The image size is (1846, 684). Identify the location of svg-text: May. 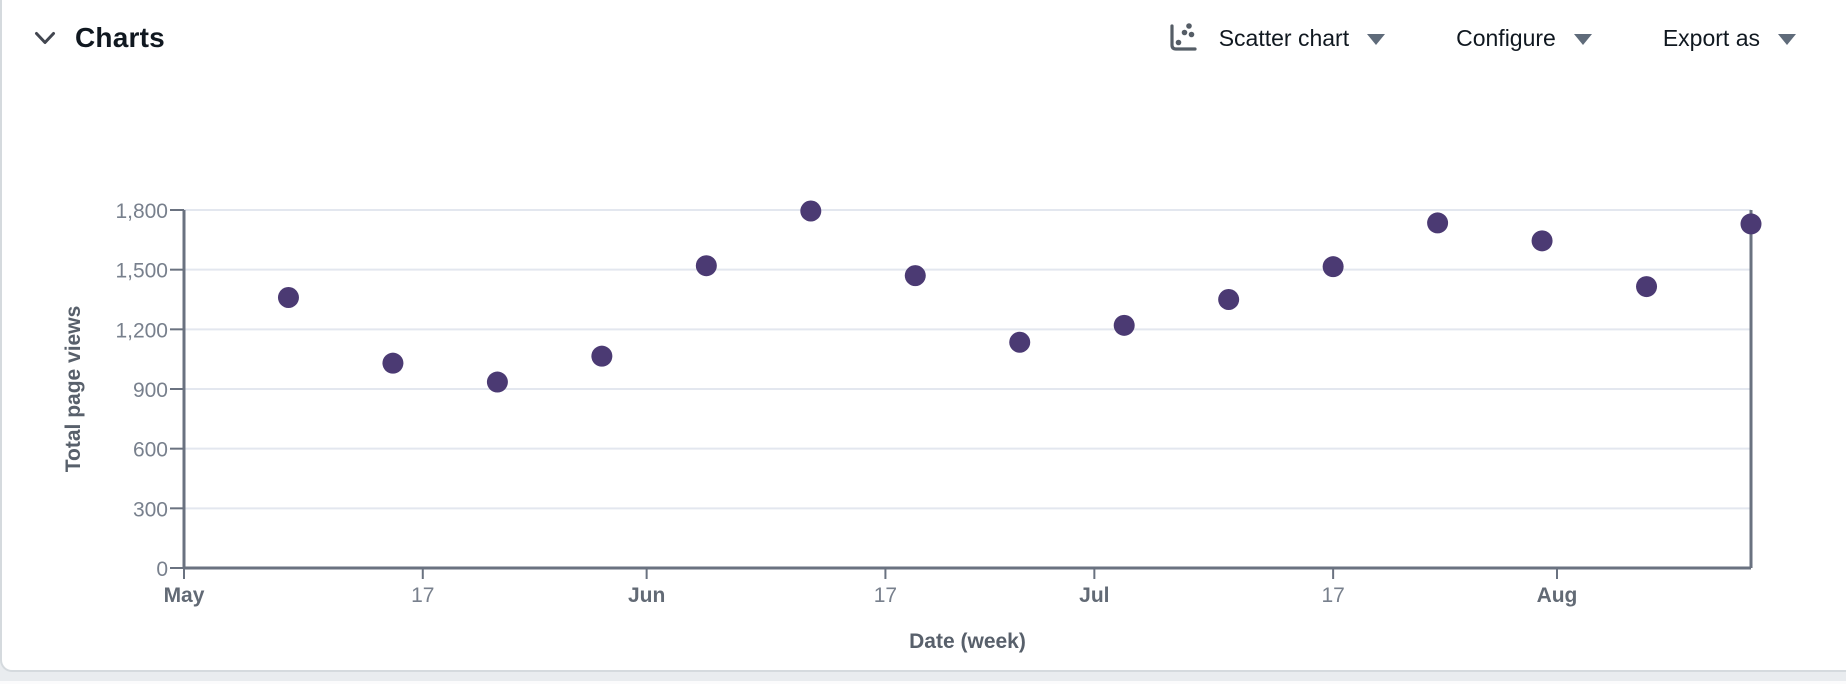
(184, 595).